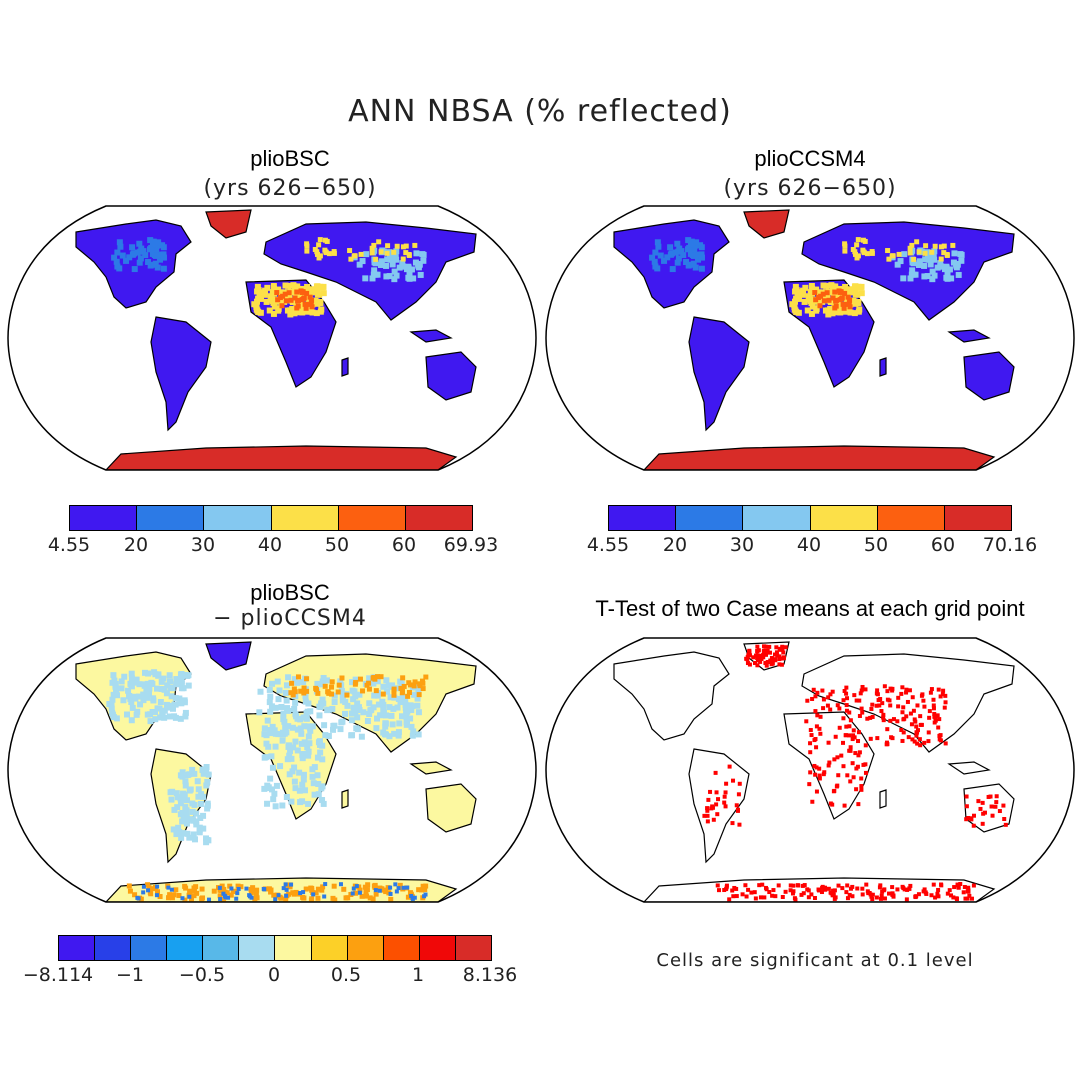  Describe the element at coordinates (272, 338) in the screenshot. I see `map-outline` at that location.